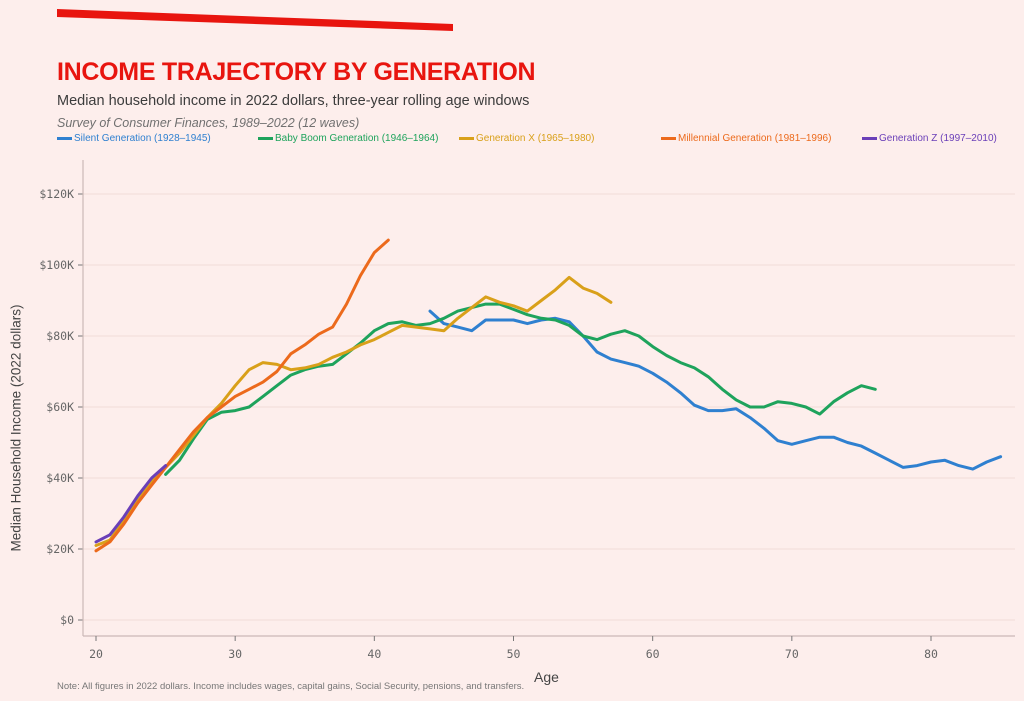  What do you see at coordinates (56, 194) in the screenshot?
I see `y-tick-label: $120K` at bounding box center [56, 194].